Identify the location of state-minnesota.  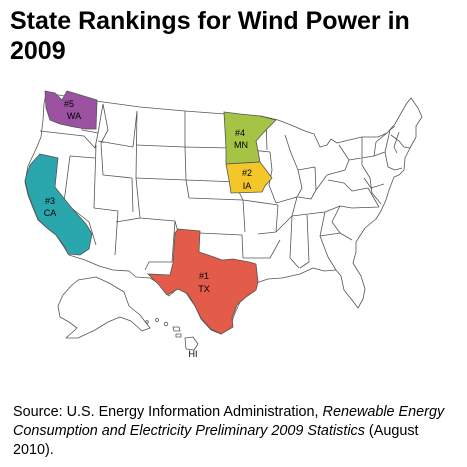
(250, 138).